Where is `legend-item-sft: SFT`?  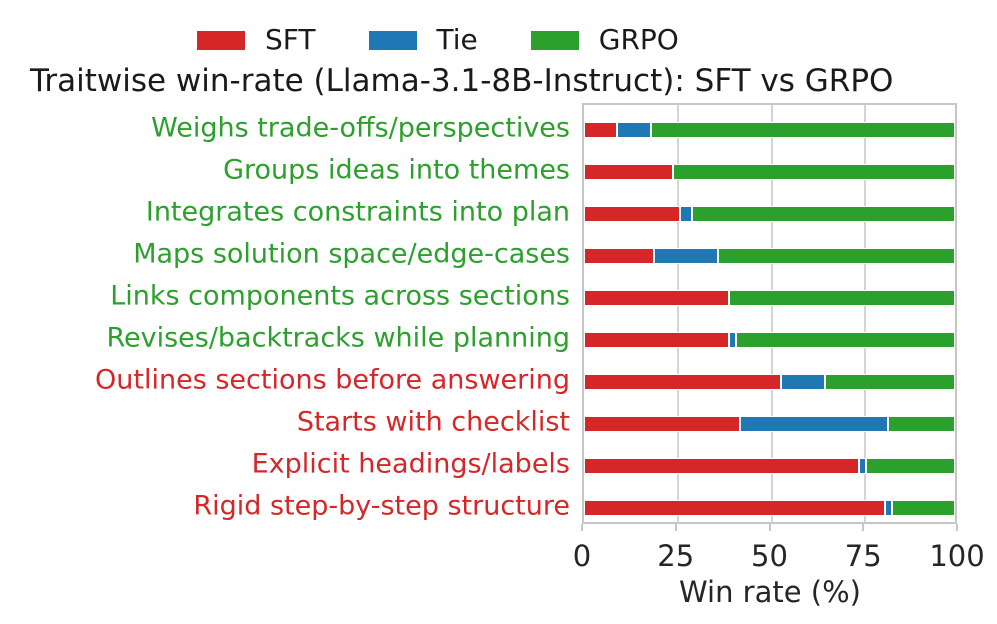 legend-item-sft: SFT is located at coordinates (256, 40).